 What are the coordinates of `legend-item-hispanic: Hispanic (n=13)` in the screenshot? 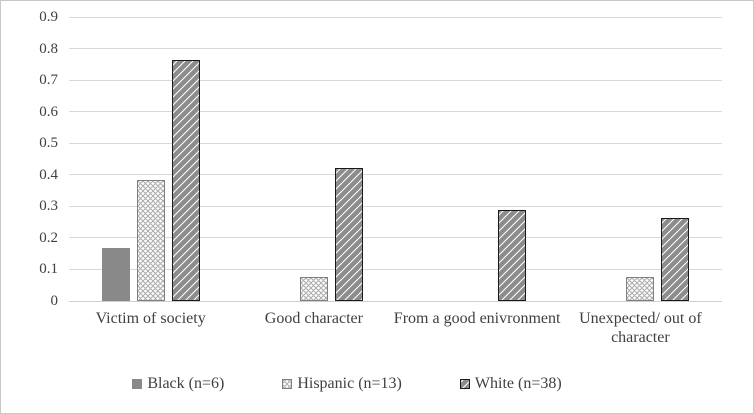 It's located at (342, 384).